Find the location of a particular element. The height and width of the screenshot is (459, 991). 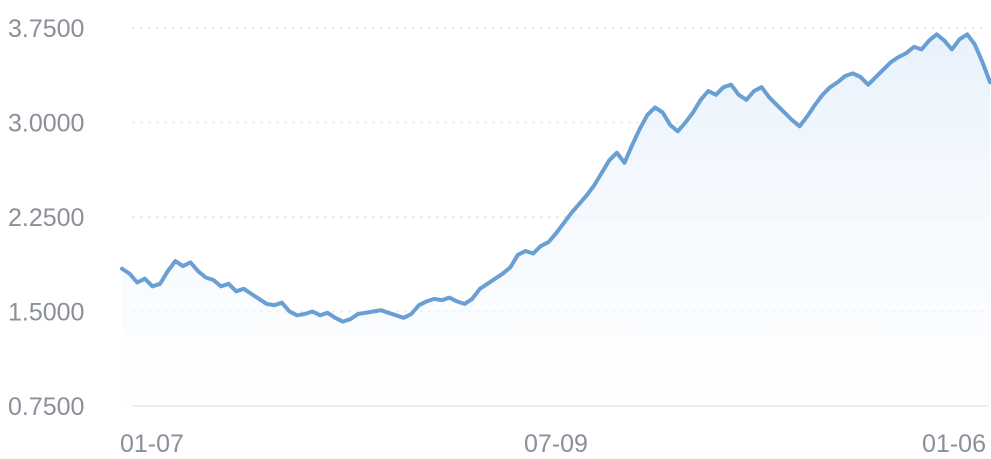

x-axis-ticks: 01-07 07-09 01-06 is located at coordinates (553, 444).